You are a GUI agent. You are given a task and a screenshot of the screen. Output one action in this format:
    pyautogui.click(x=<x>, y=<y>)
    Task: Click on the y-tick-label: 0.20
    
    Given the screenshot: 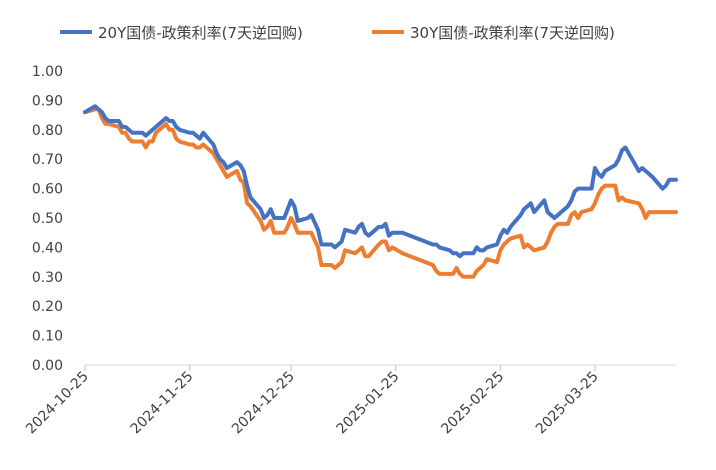 What is the action you would take?
    pyautogui.click(x=47, y=307)
    